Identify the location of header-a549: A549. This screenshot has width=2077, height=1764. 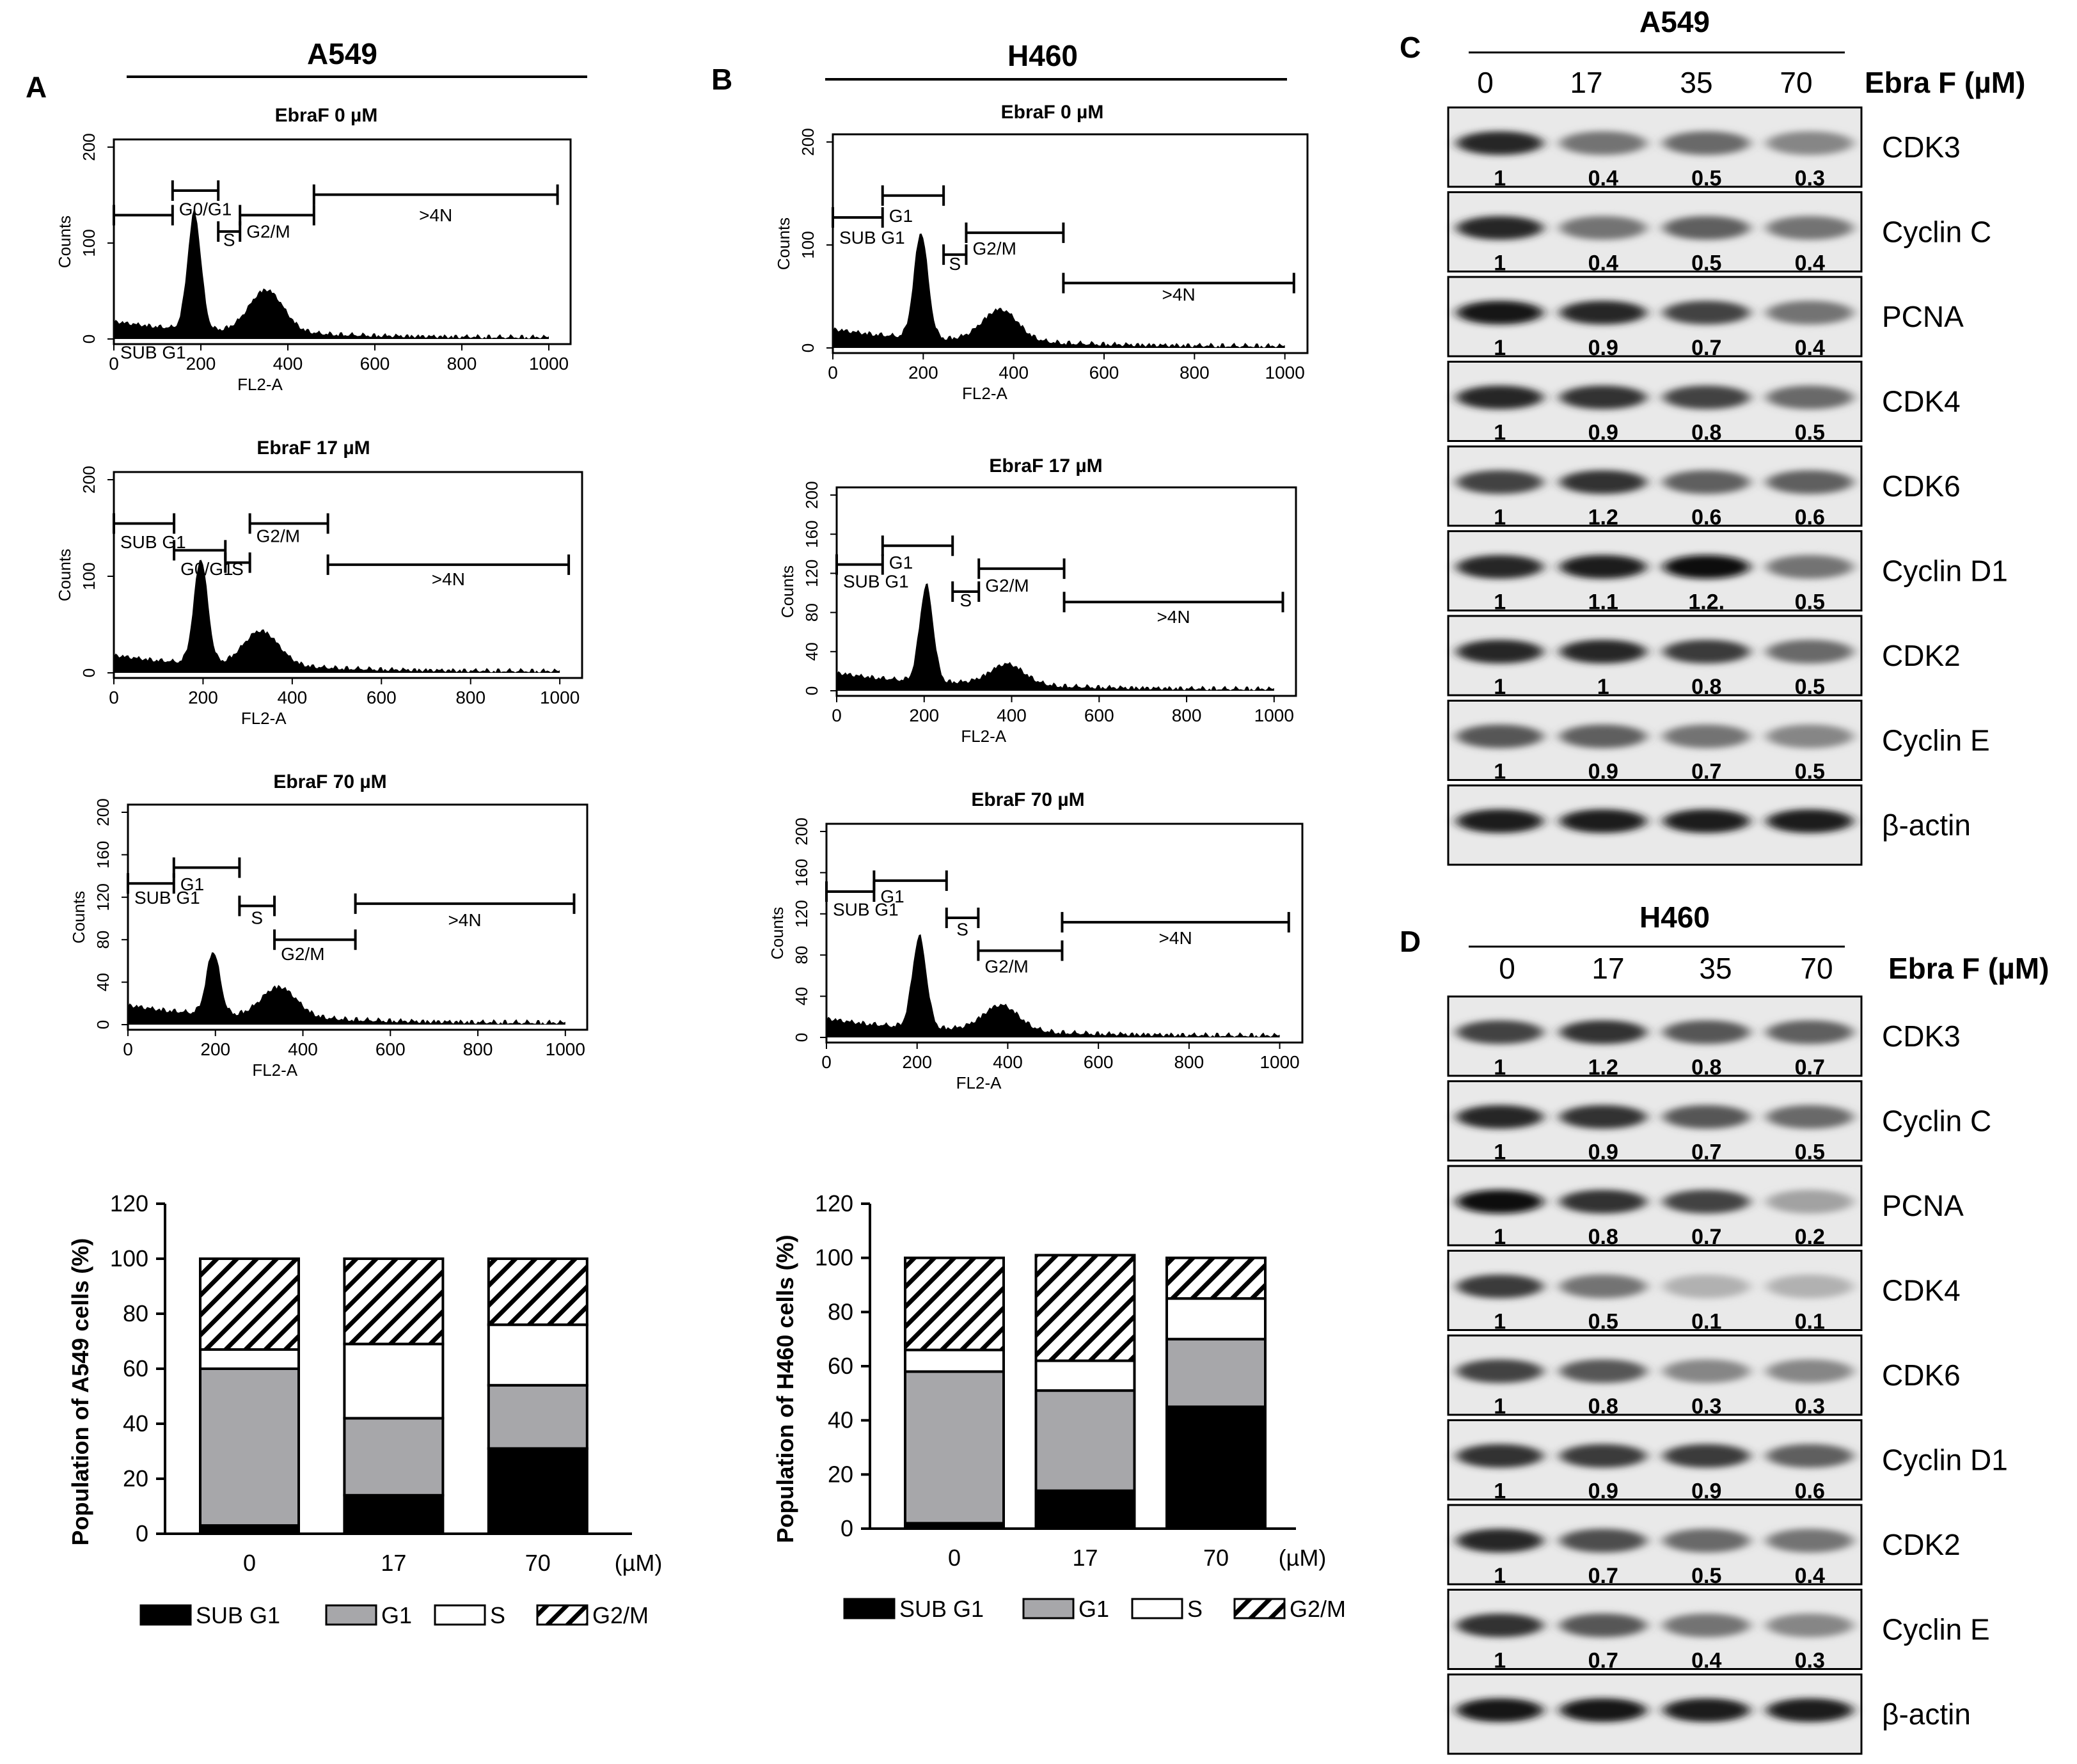
(342, 53).